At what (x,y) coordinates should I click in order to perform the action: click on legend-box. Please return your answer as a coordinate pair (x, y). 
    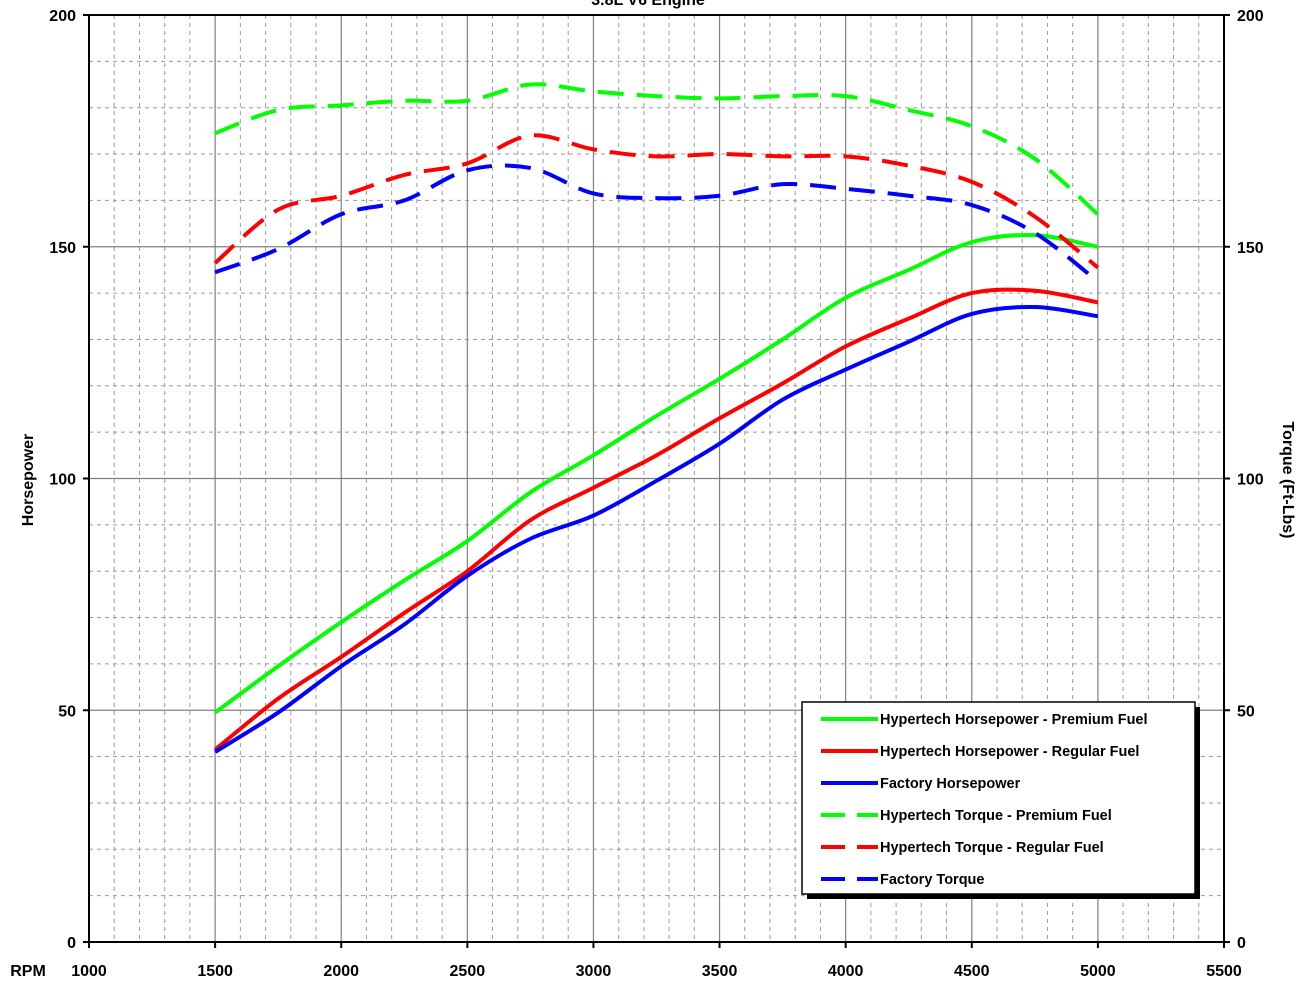
    Looking at the image, I should click on (998, 798).